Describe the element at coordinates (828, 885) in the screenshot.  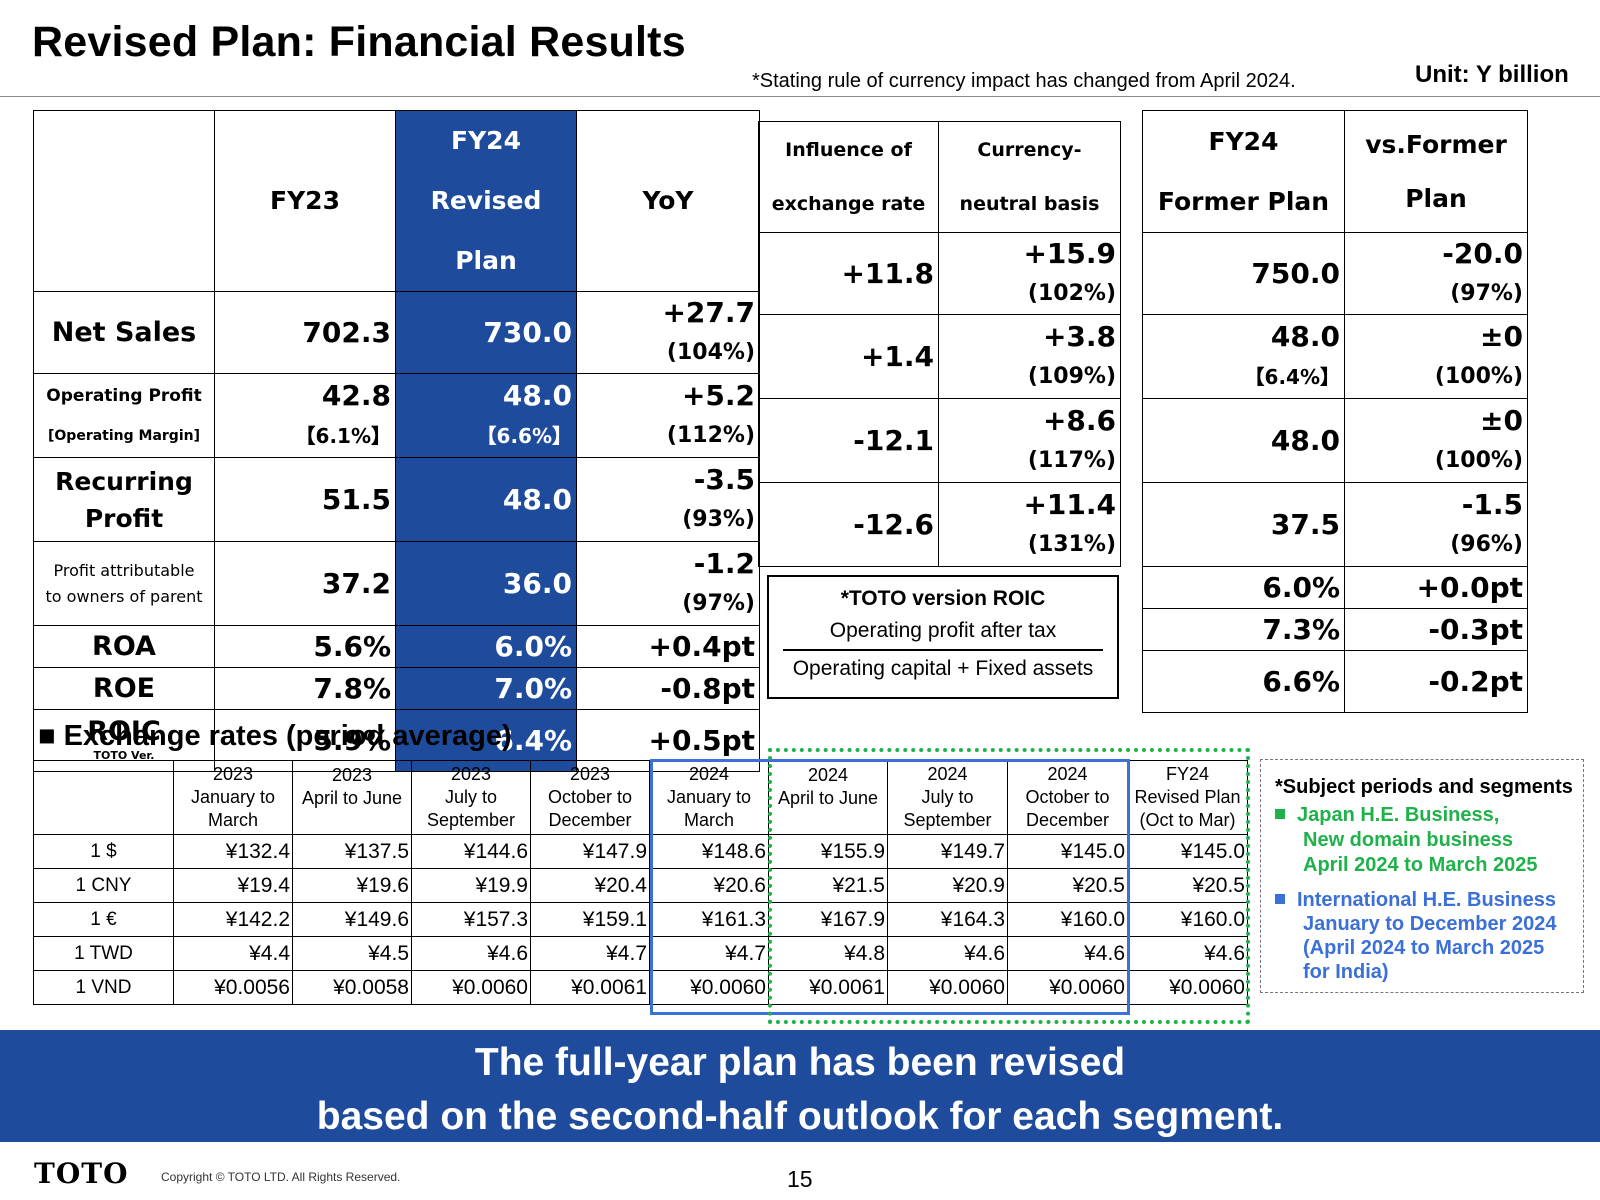
I see `fx-cell: ¥21.5` at that location.